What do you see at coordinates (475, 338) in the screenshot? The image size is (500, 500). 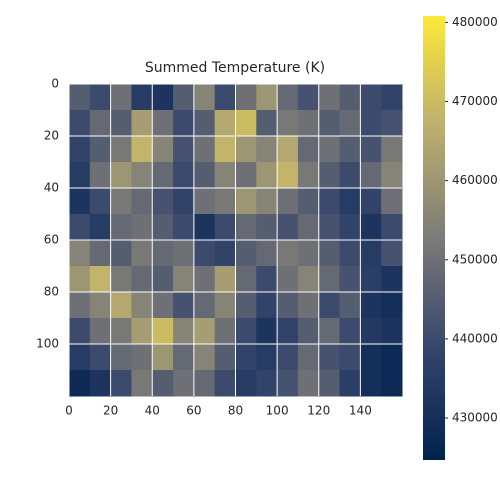 I see `colorbar-tick-label: 440000` at bounding box center [475, 338].